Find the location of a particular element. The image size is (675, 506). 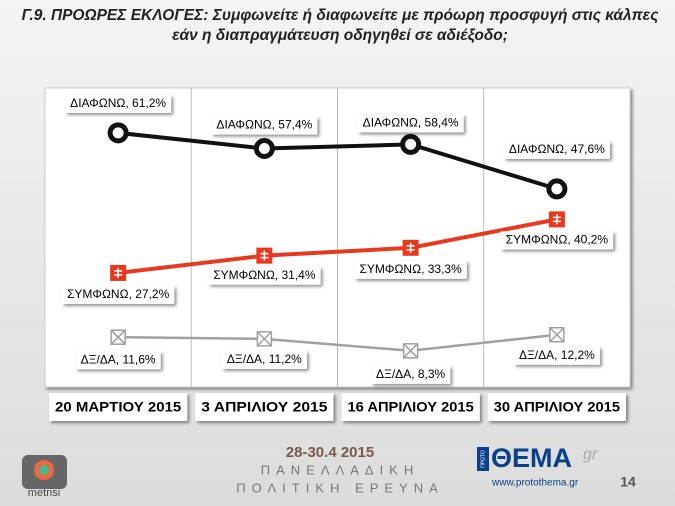

data-label: ΔΞ/ΔΑ, 12,2% is located at coordinates (557, 355).